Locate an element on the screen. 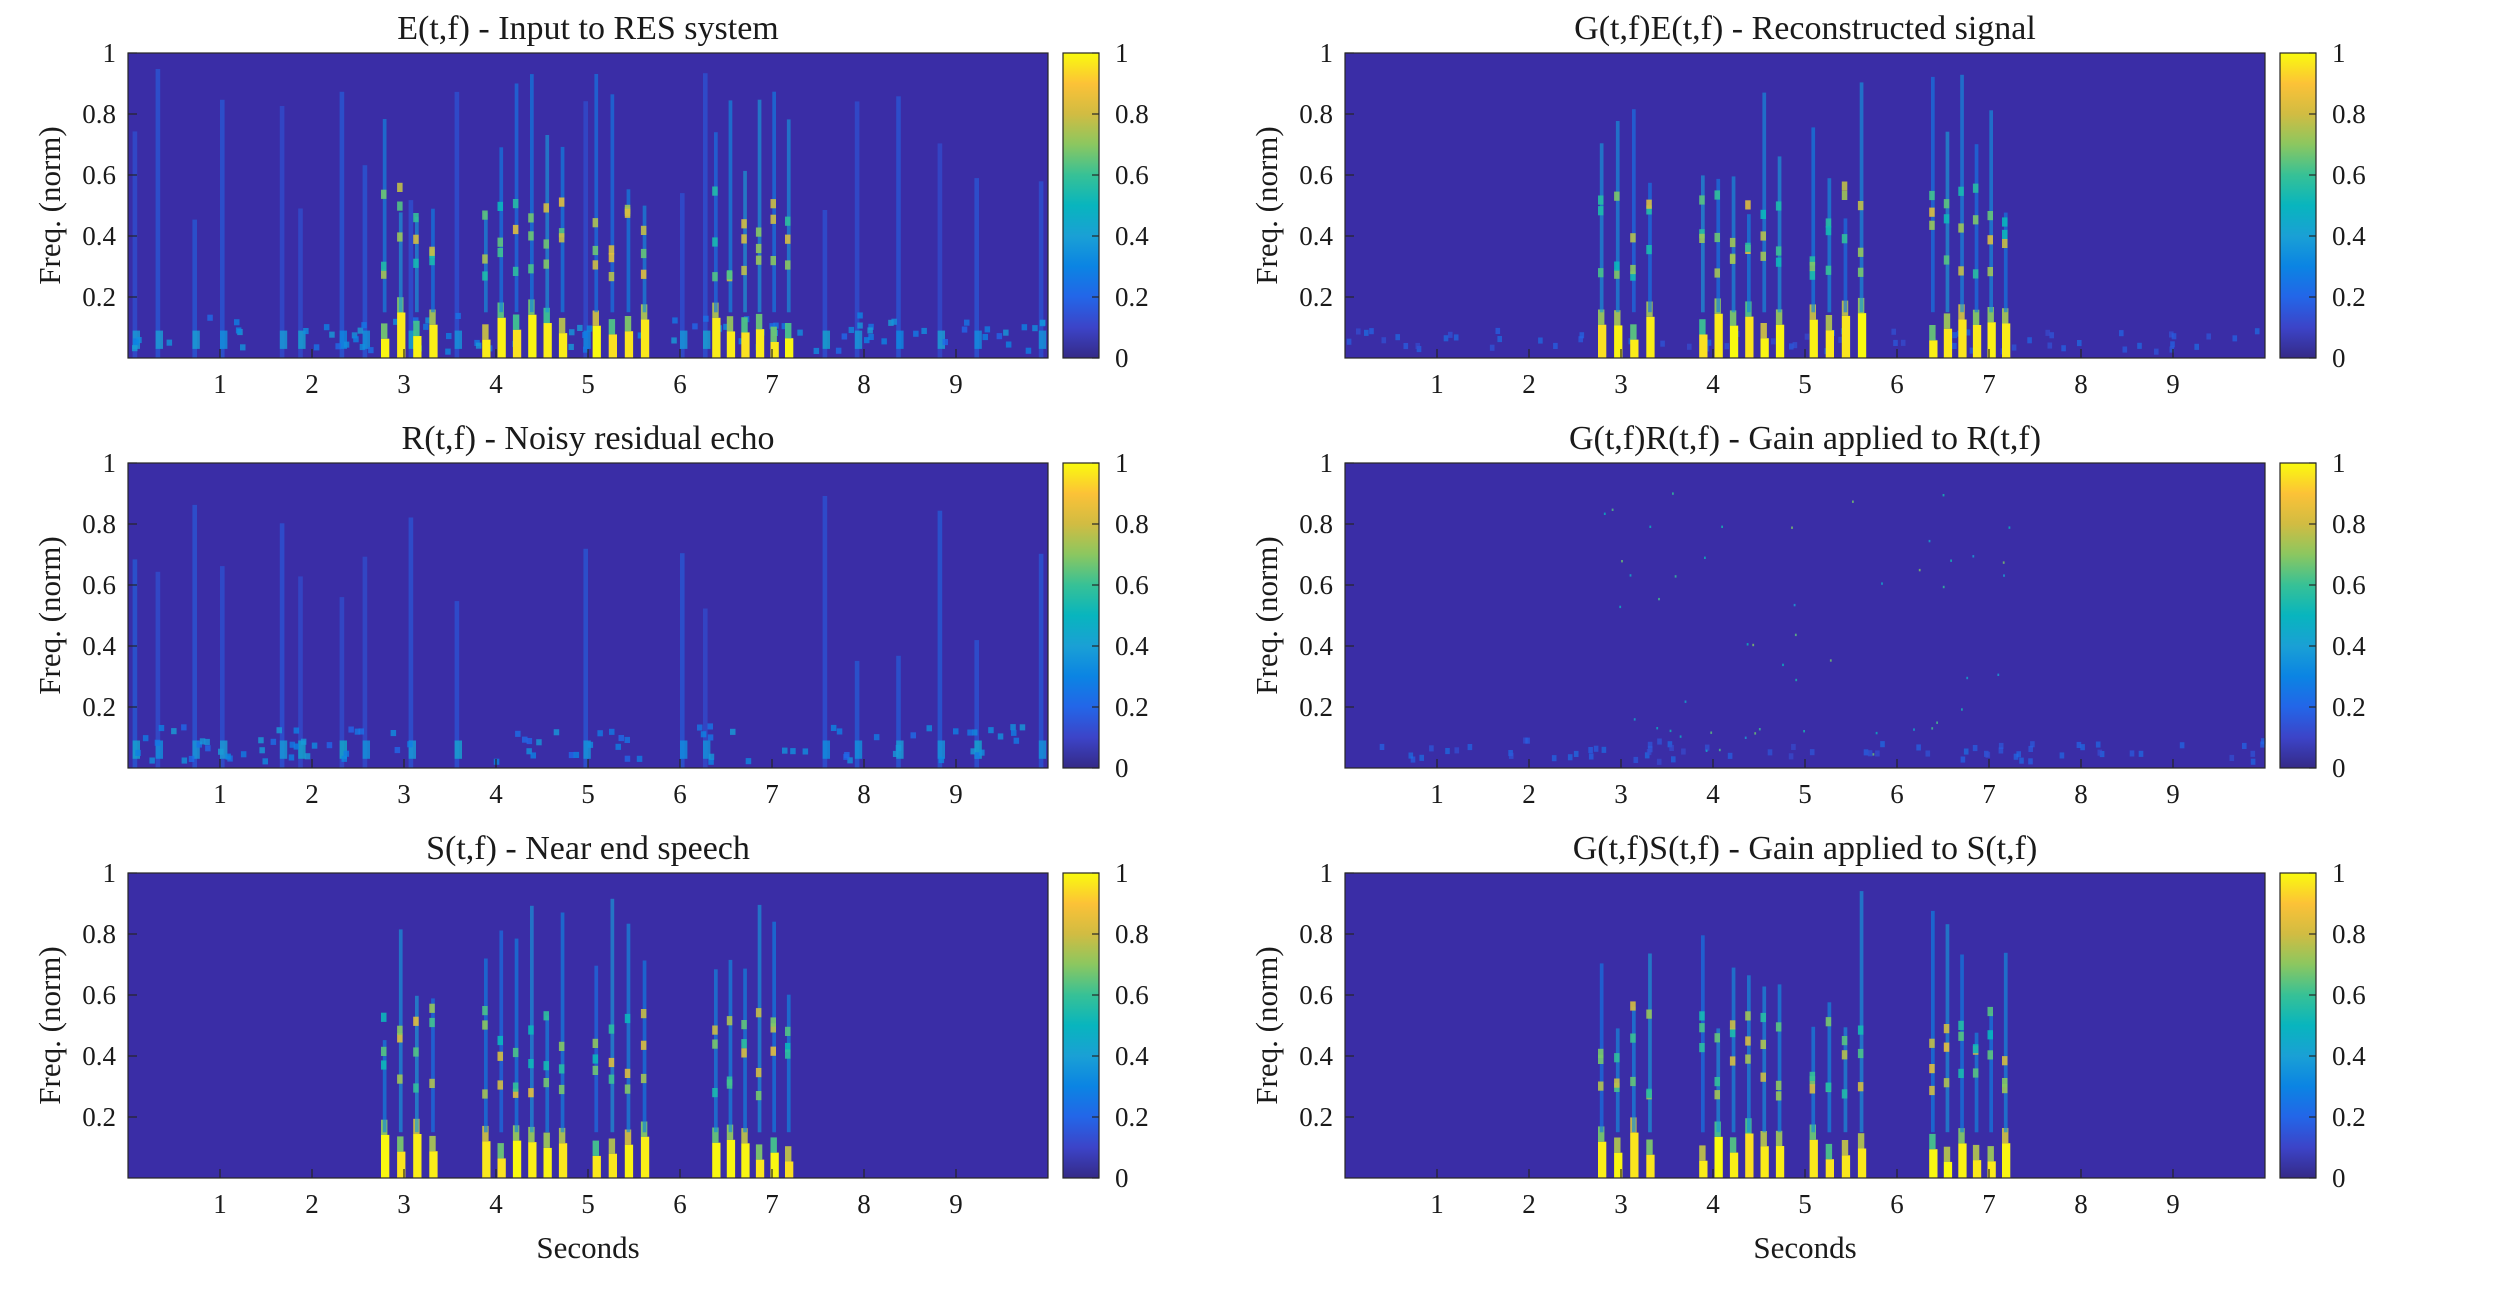 The image size is (2500, 1292). x-tick-label: 8 is located at coordinates (864, 1204).